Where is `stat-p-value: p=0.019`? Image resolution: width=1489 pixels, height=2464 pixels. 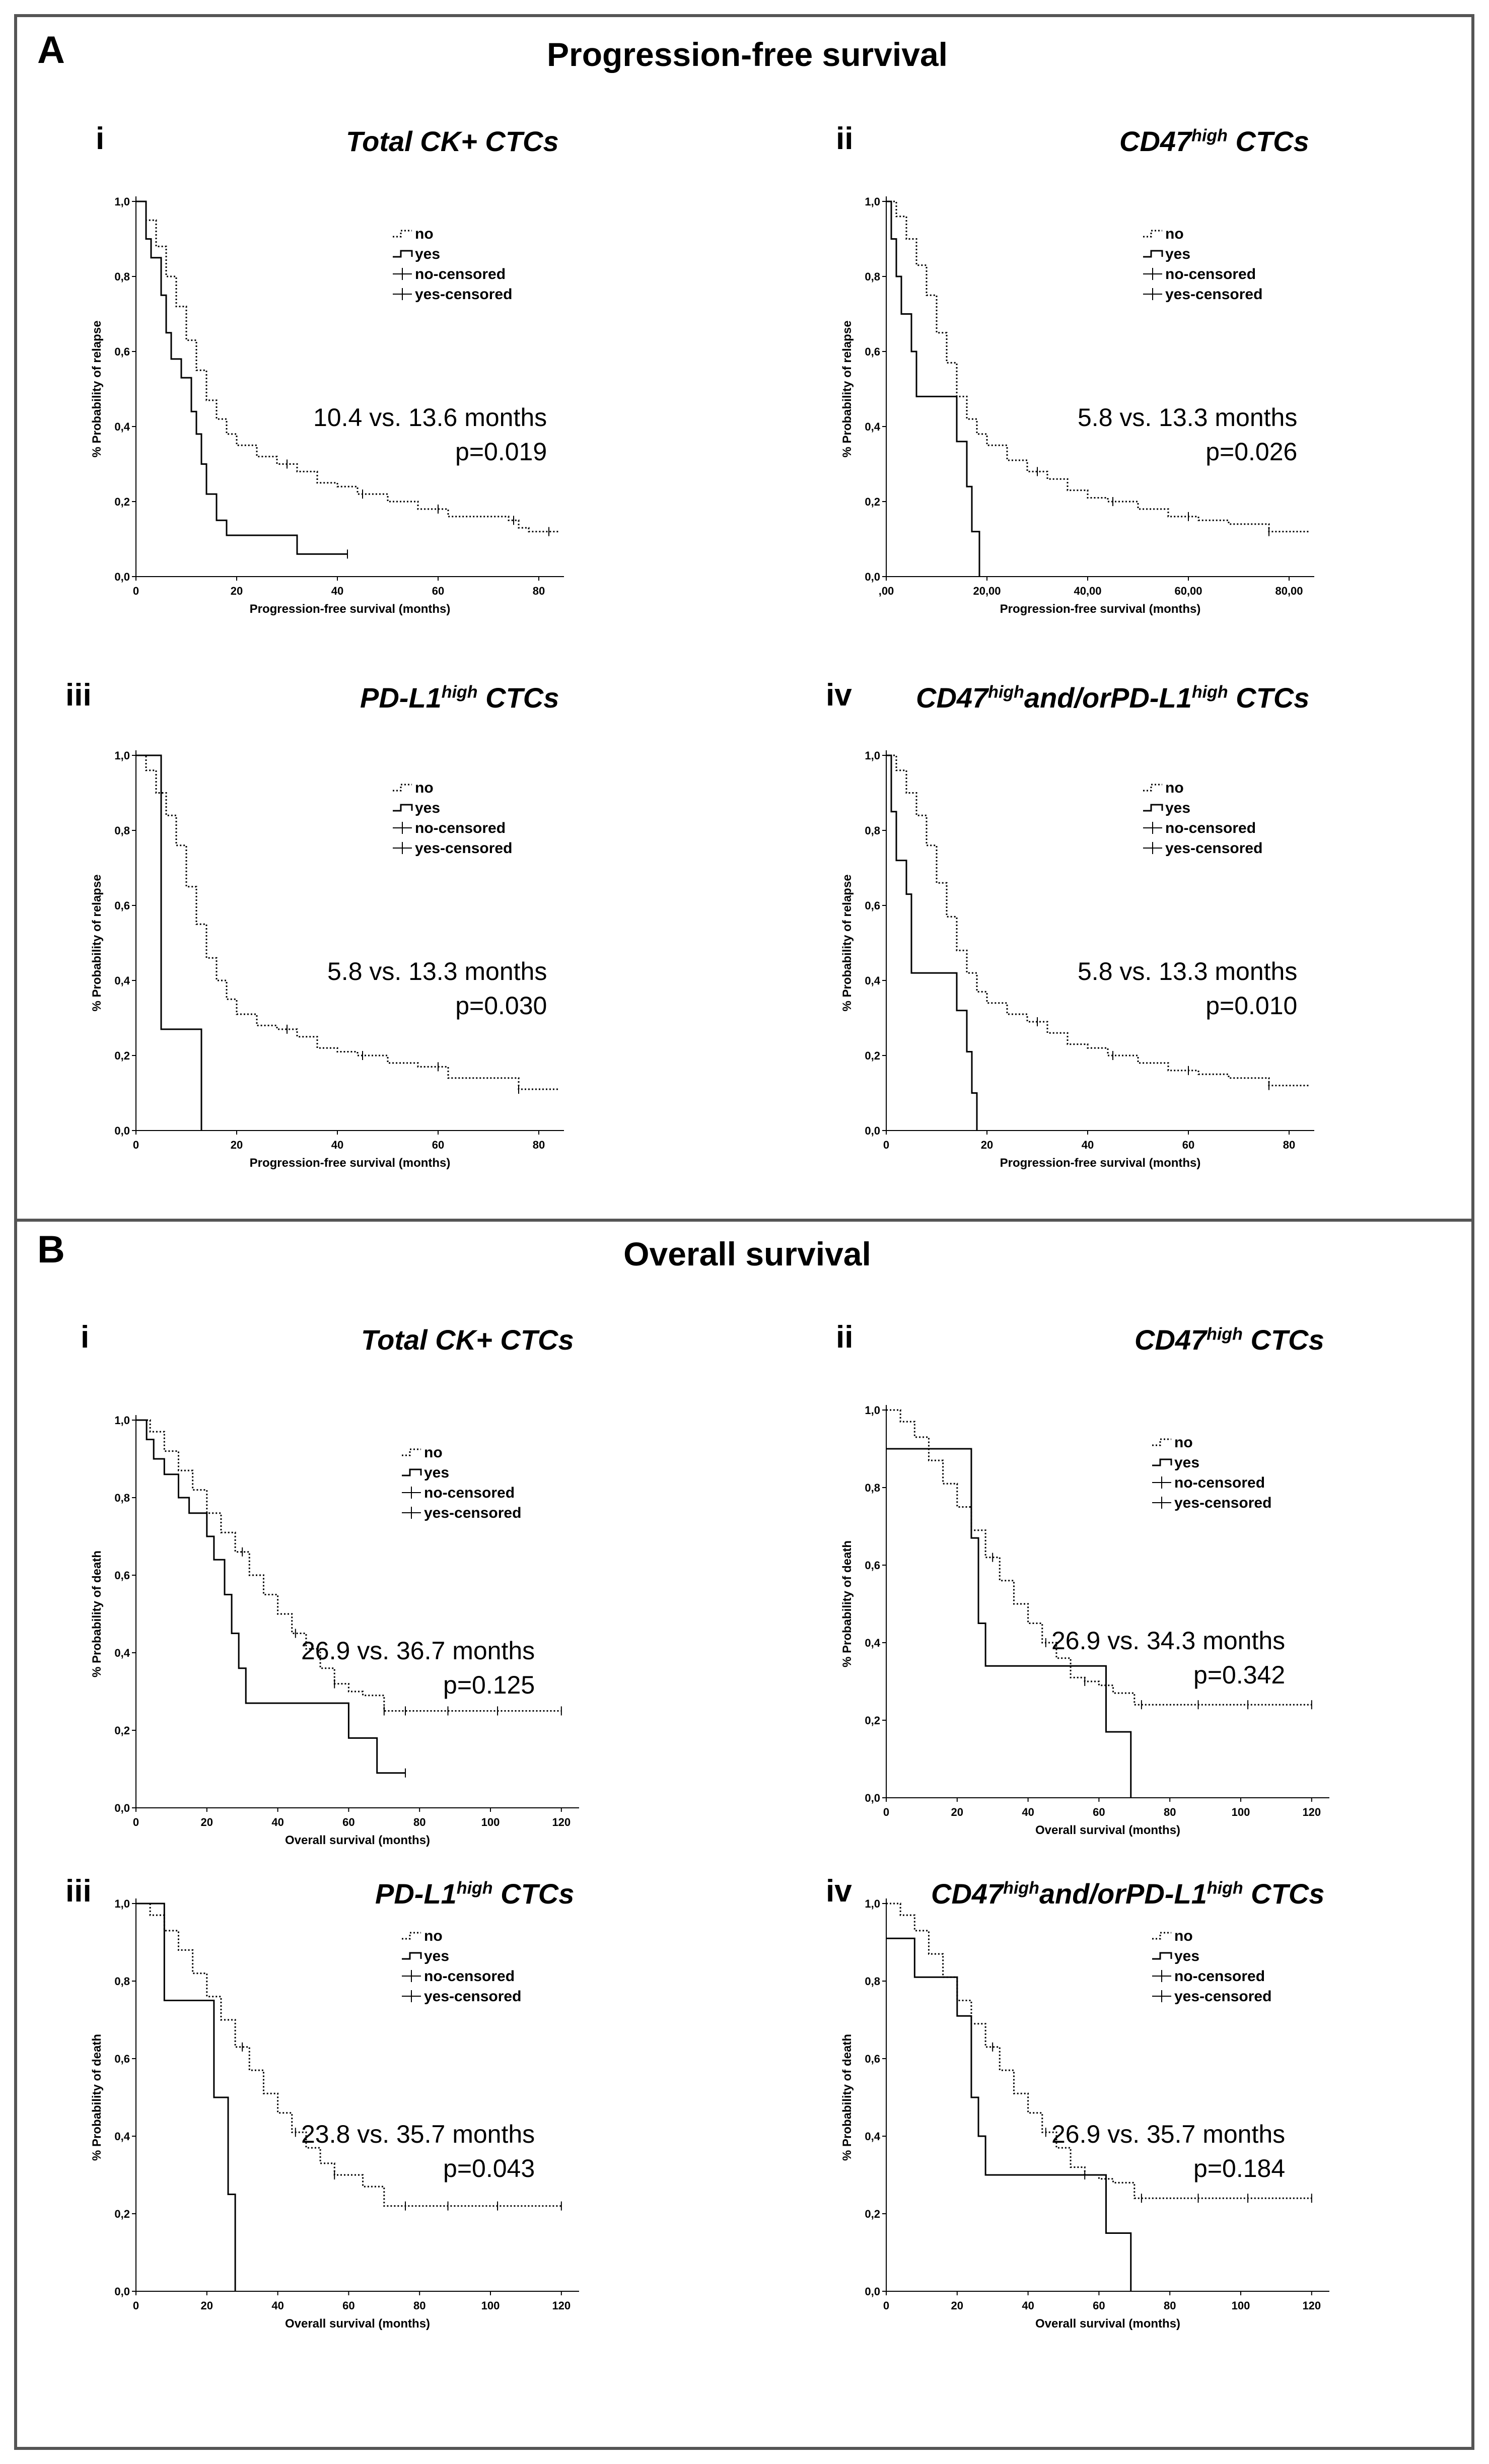 stat-p-value: p=0.019 is located at coordinates (501, 451).